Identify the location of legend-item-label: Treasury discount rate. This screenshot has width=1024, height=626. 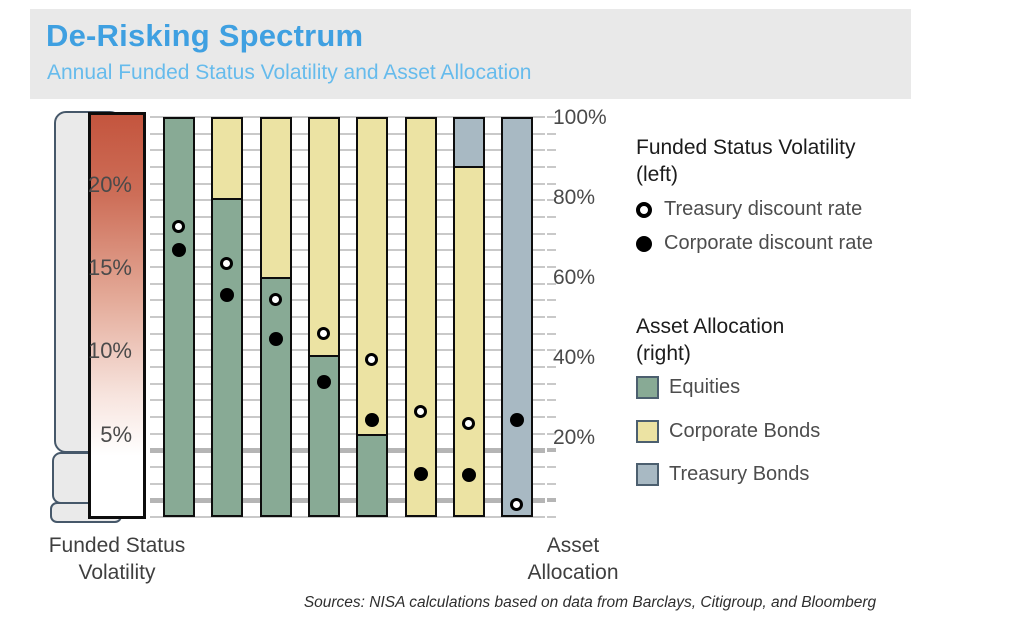
(763, 209).